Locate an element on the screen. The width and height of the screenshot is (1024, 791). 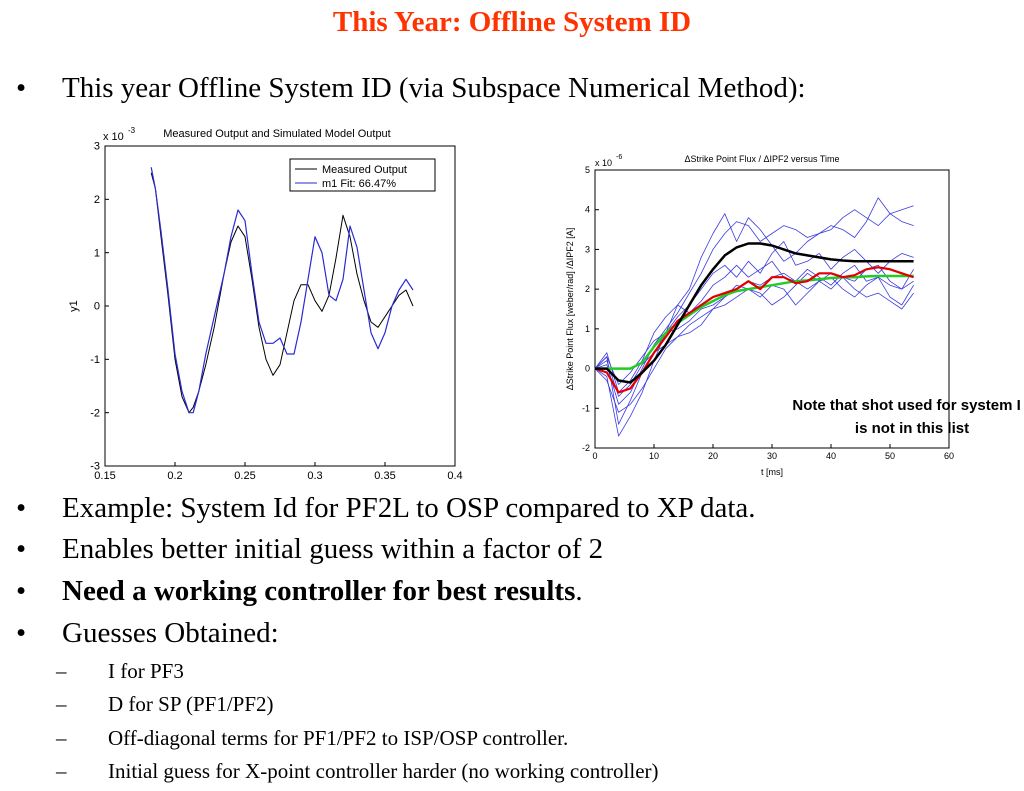
y-exponent: -3 is located at coordinates (132, 130).